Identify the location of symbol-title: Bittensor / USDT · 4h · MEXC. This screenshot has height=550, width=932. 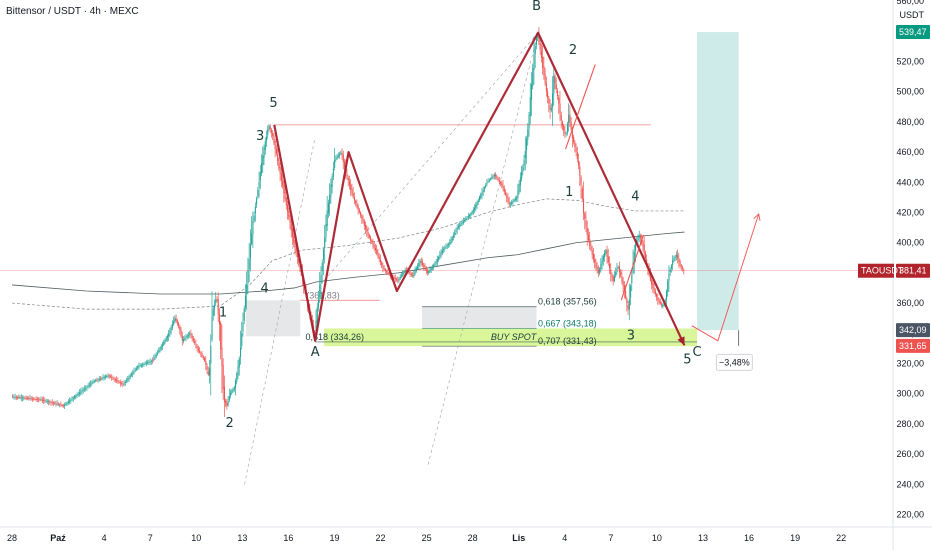
(72, 11).